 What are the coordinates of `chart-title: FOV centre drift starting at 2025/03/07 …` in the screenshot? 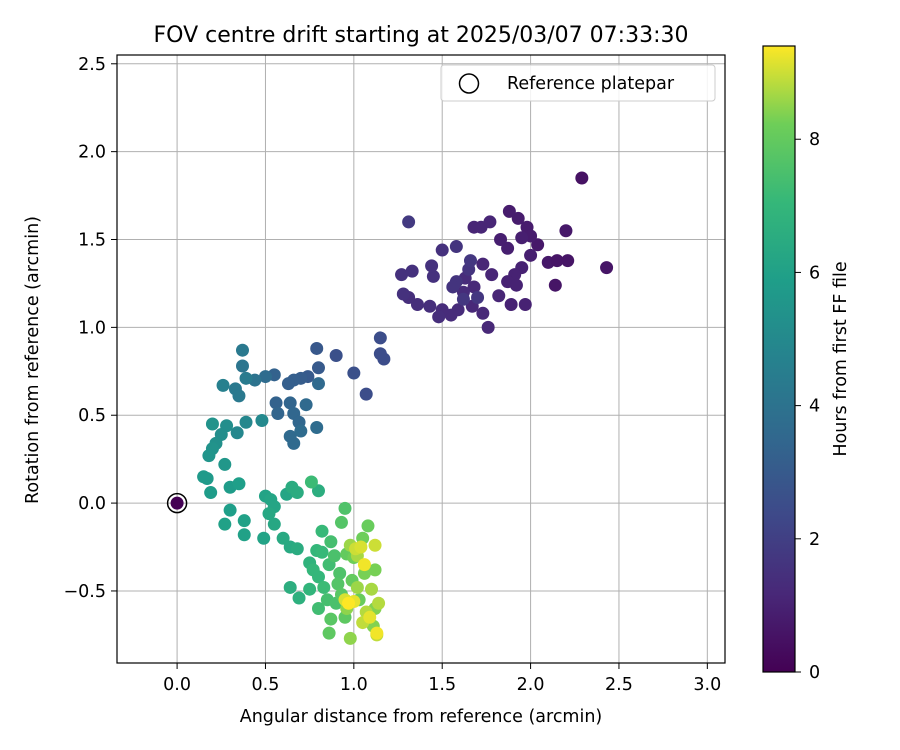 It's located at (421, 35).